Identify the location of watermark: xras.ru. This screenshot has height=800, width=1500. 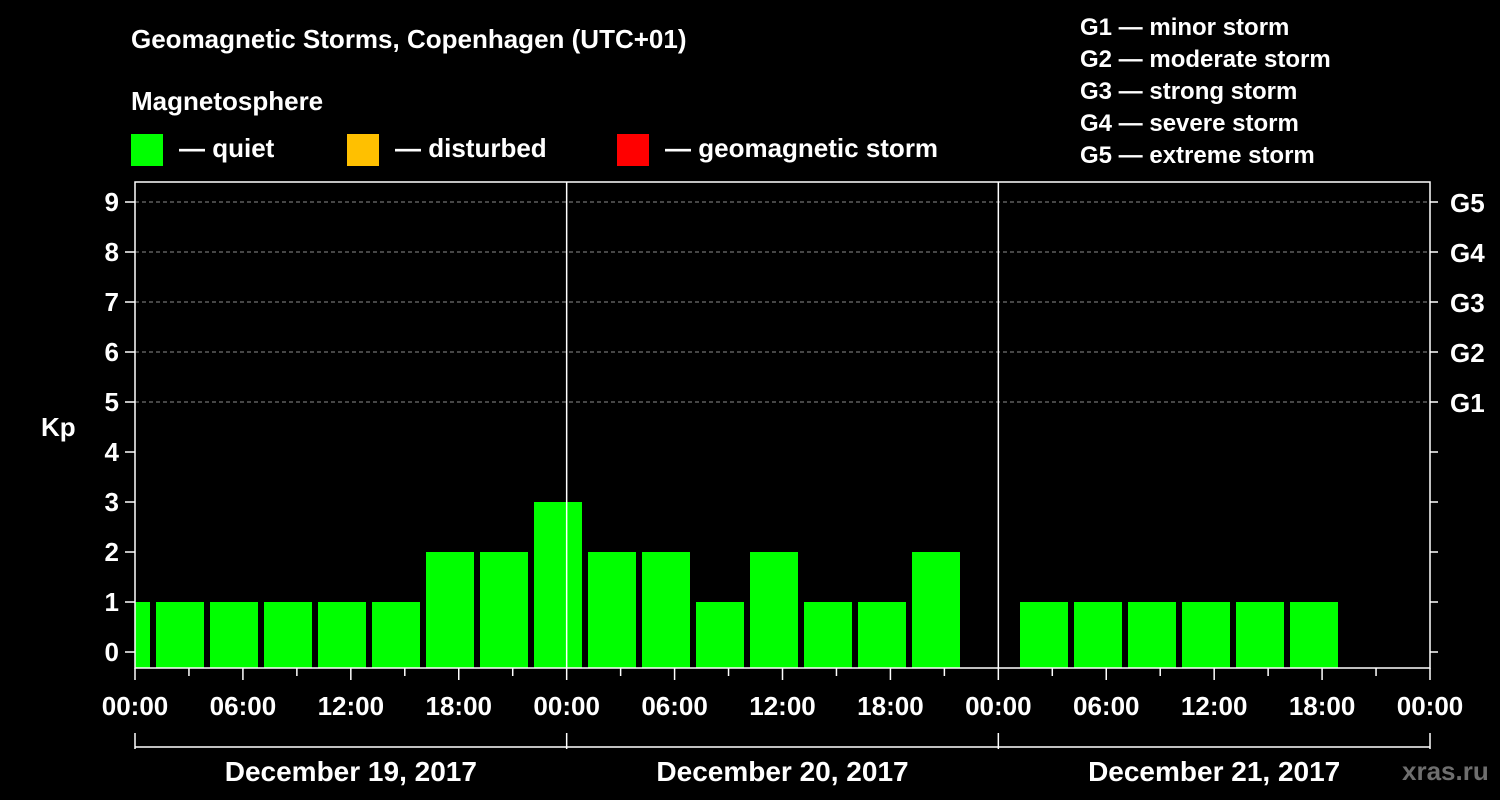
(1445, 771).